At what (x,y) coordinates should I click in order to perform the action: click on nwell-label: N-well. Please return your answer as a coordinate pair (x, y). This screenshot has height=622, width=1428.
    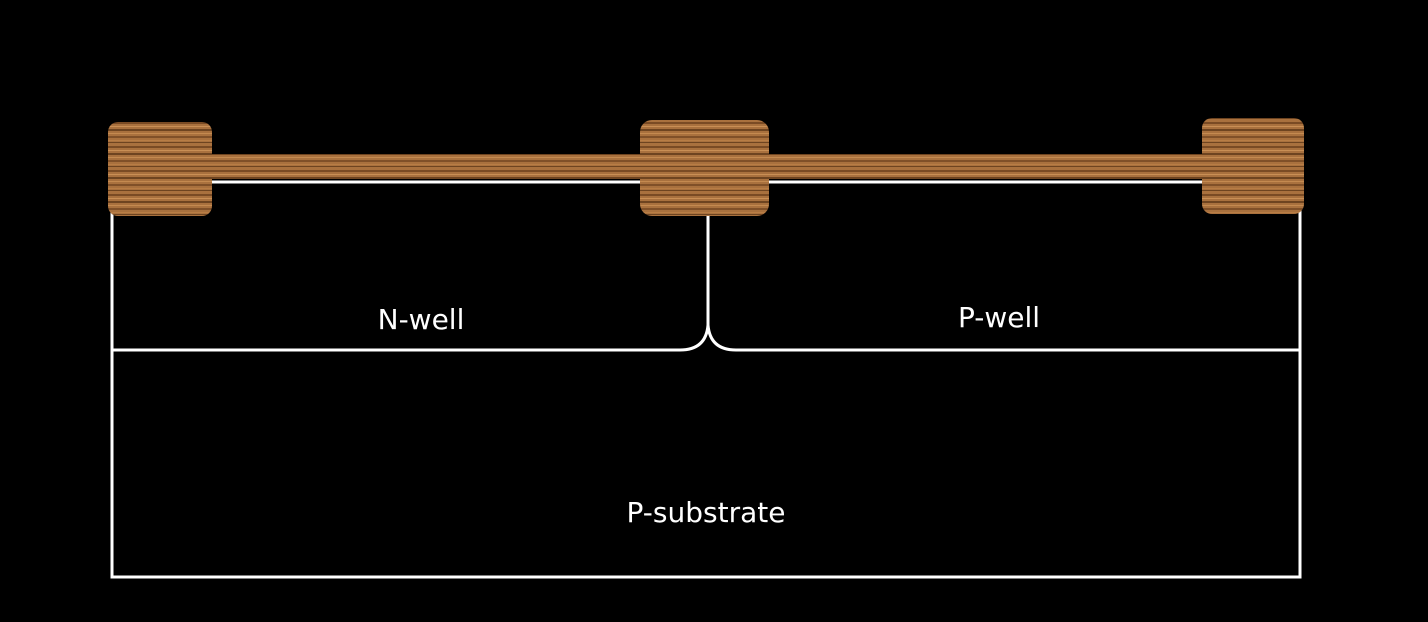
    Looking at the image, I should click on (421, 319).